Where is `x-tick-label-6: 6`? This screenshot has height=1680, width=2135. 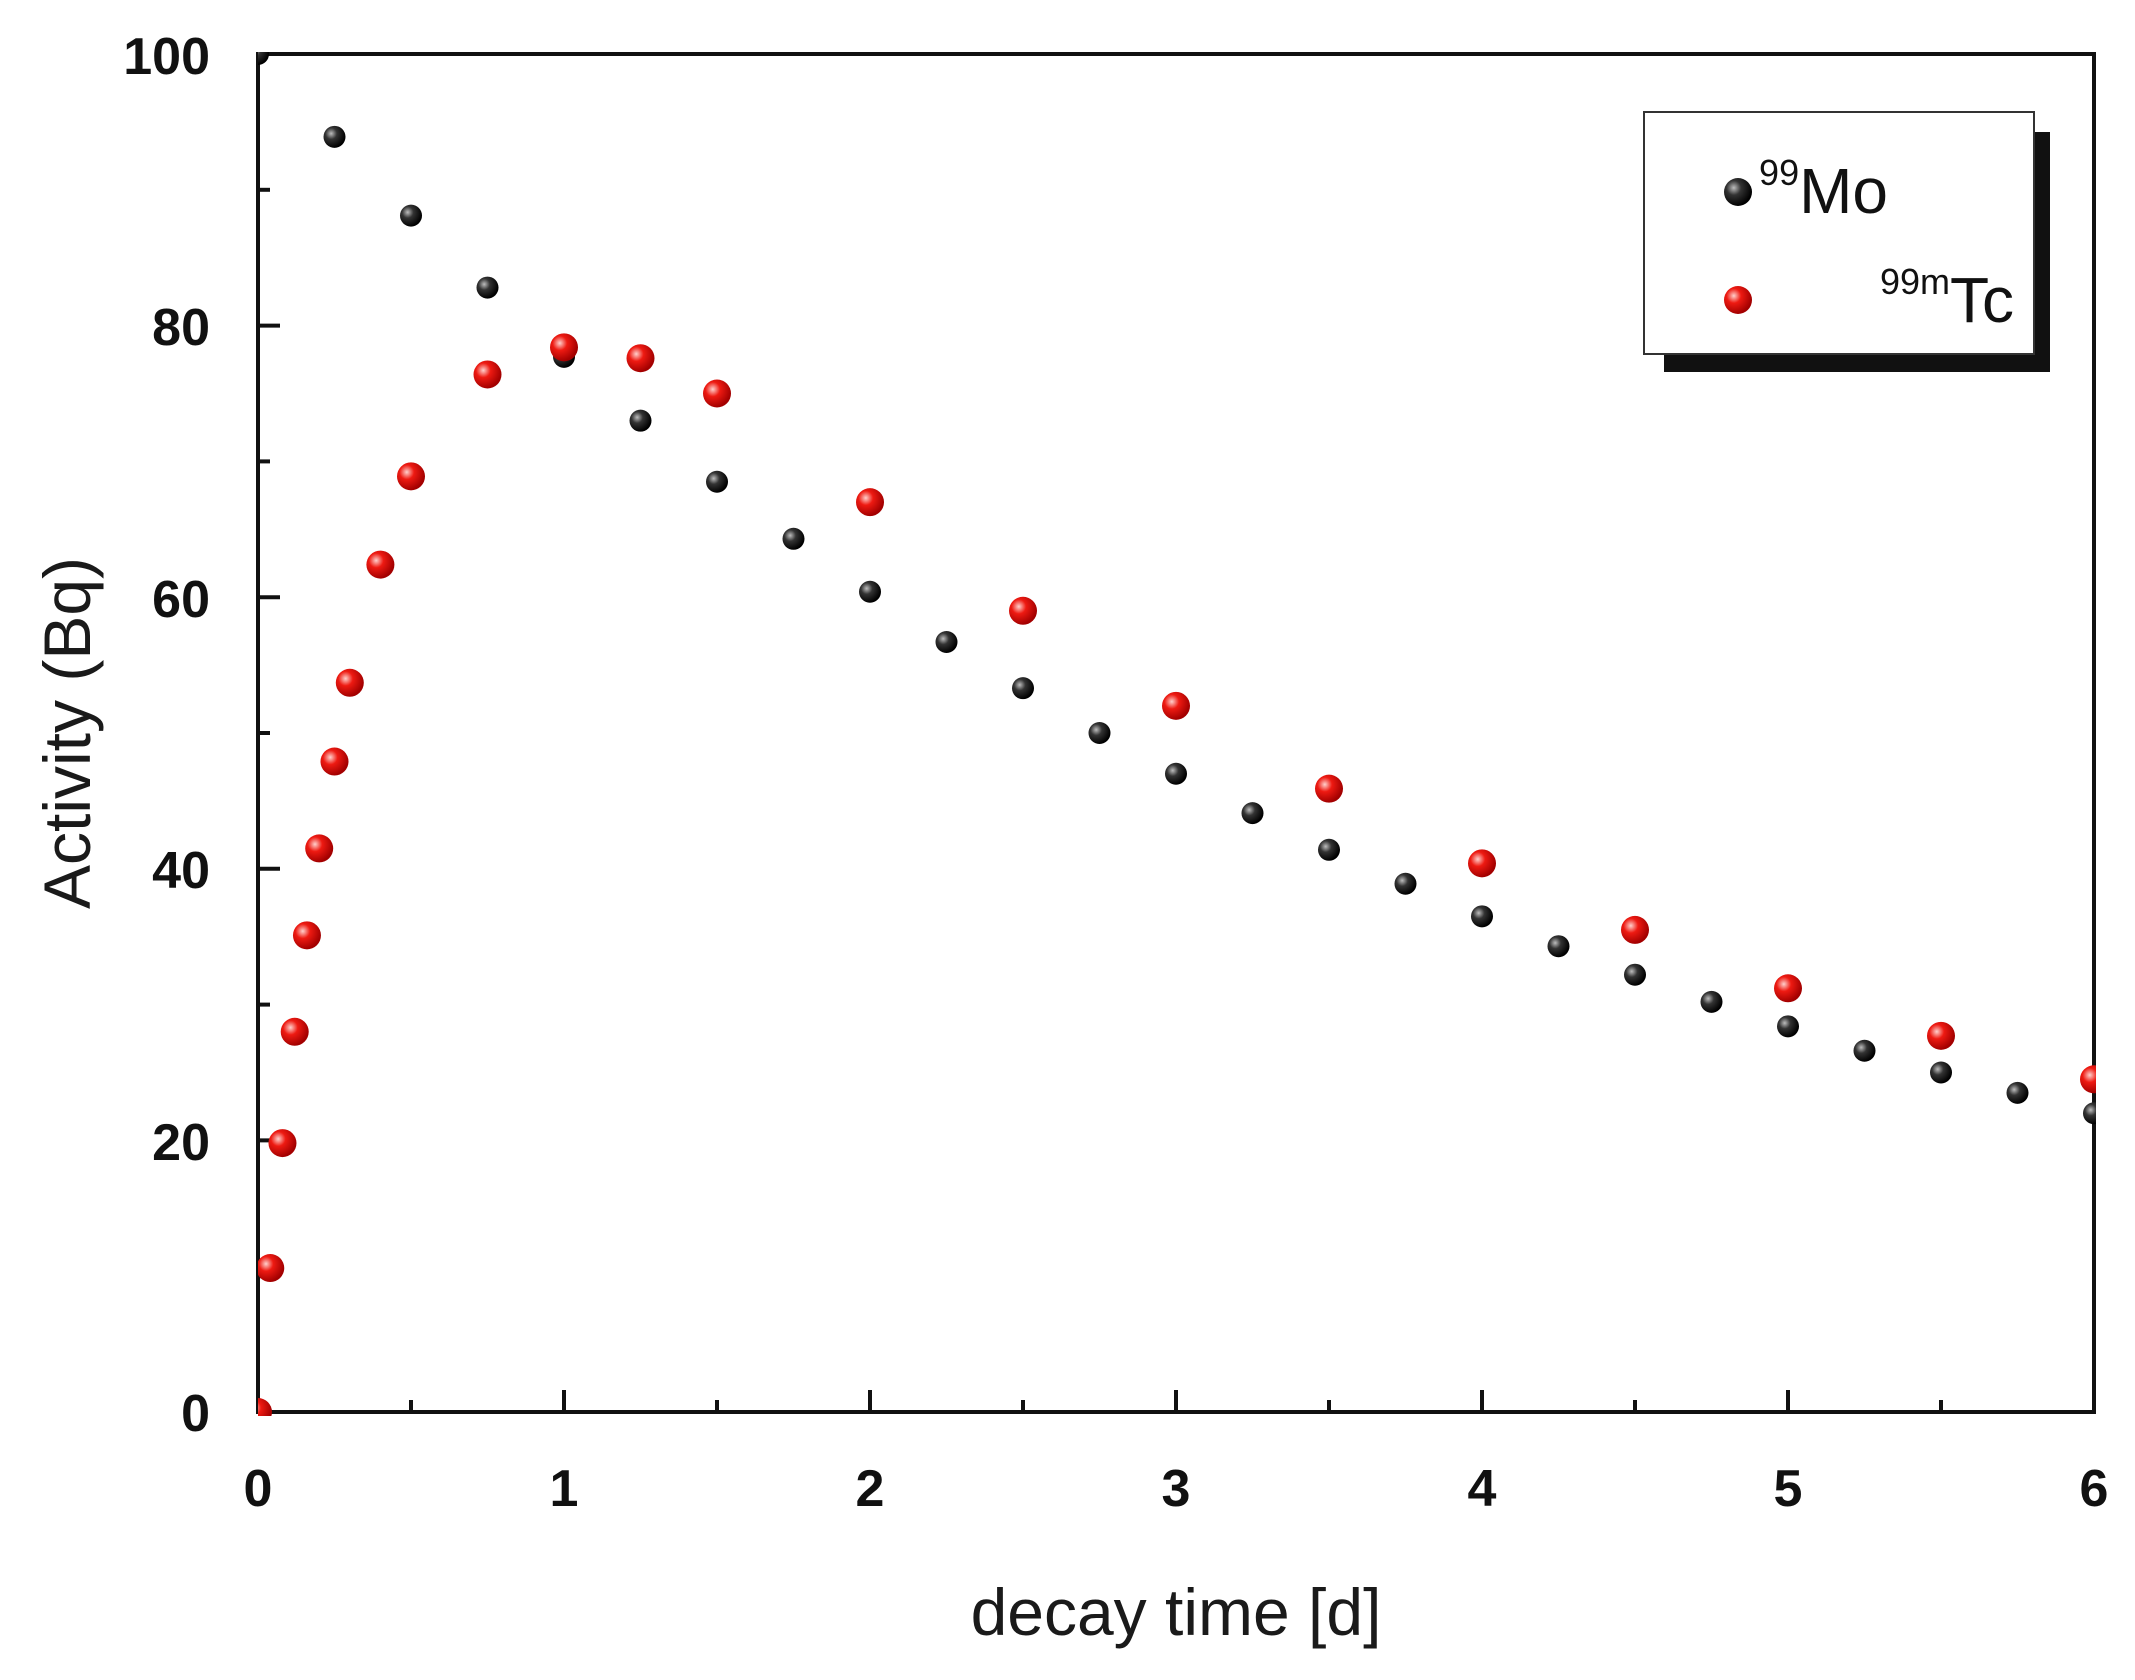 x-tick-label-6: 6 is located at coordinates (2094, 1489).